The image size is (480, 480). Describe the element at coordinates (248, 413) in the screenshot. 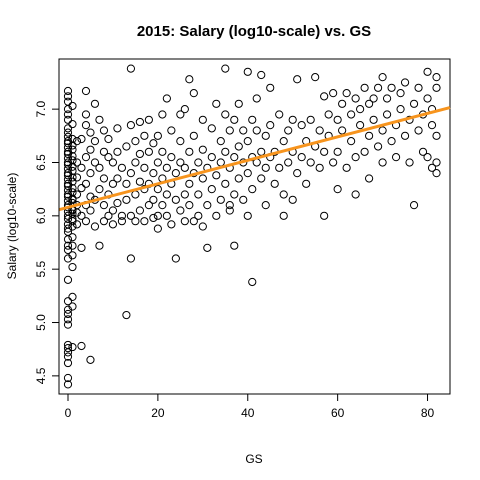

I see `x-tick-label: 40` at that location.